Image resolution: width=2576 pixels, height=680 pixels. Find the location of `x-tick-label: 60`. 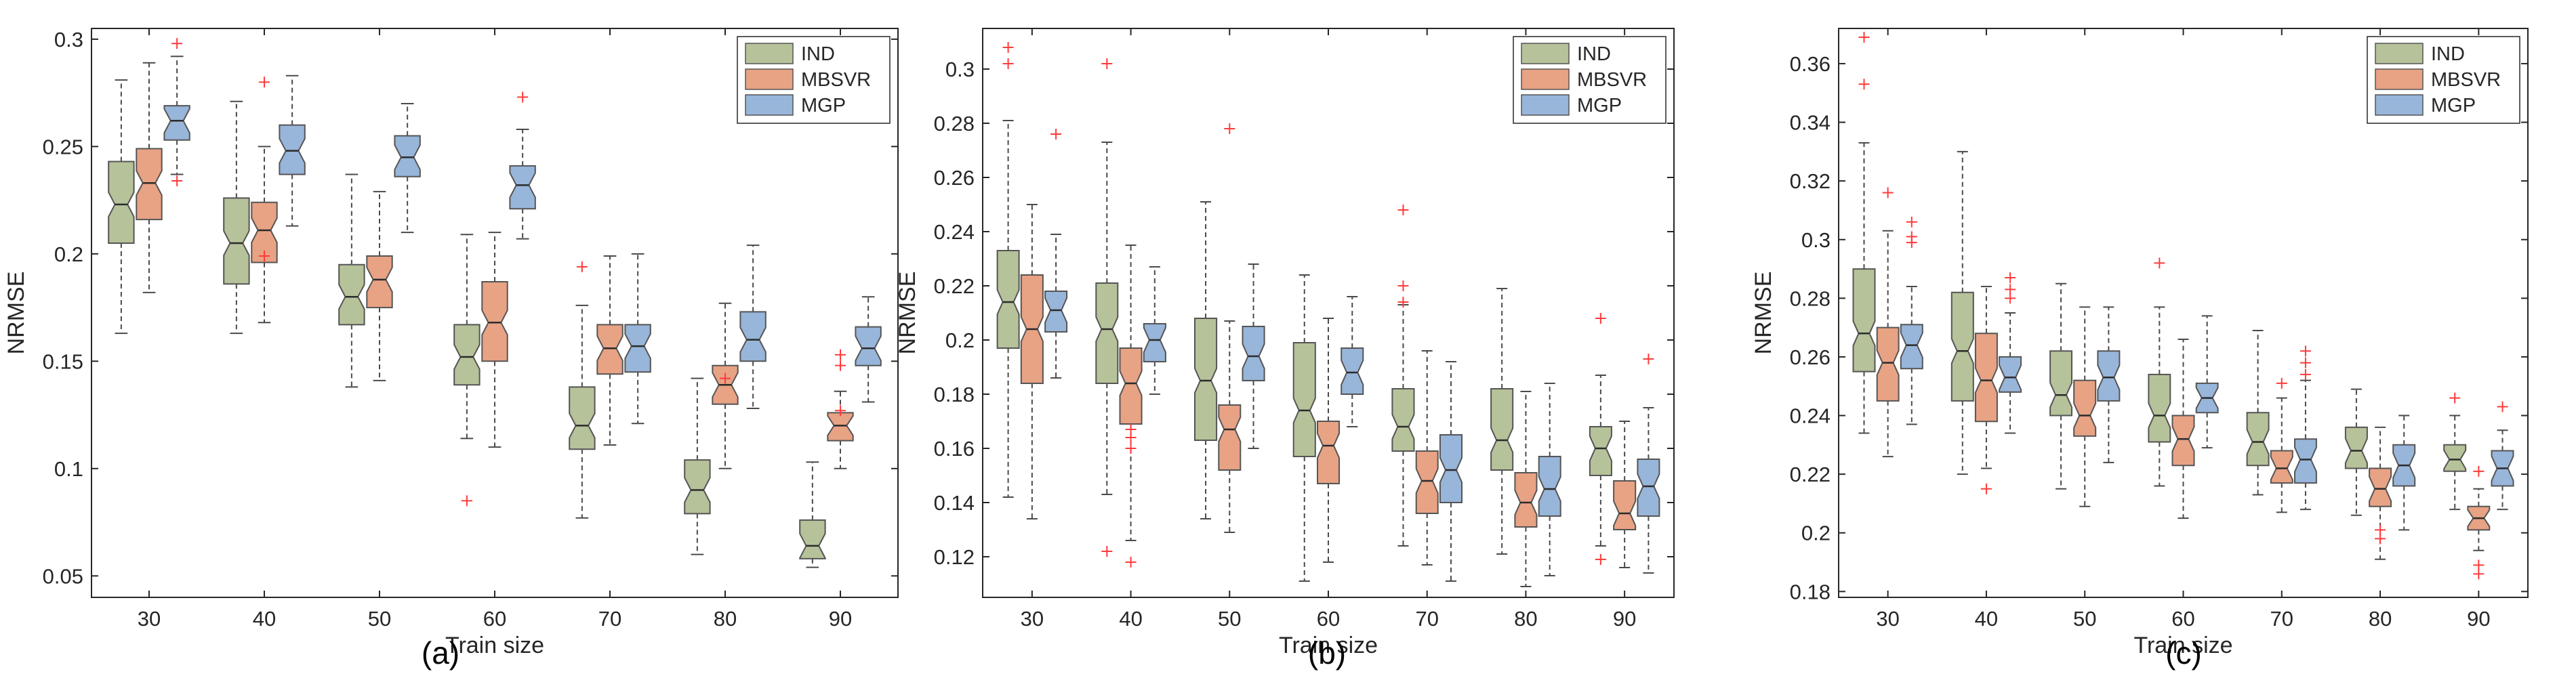

x-tick-label: 60 is located at coordinates (1328, 619).